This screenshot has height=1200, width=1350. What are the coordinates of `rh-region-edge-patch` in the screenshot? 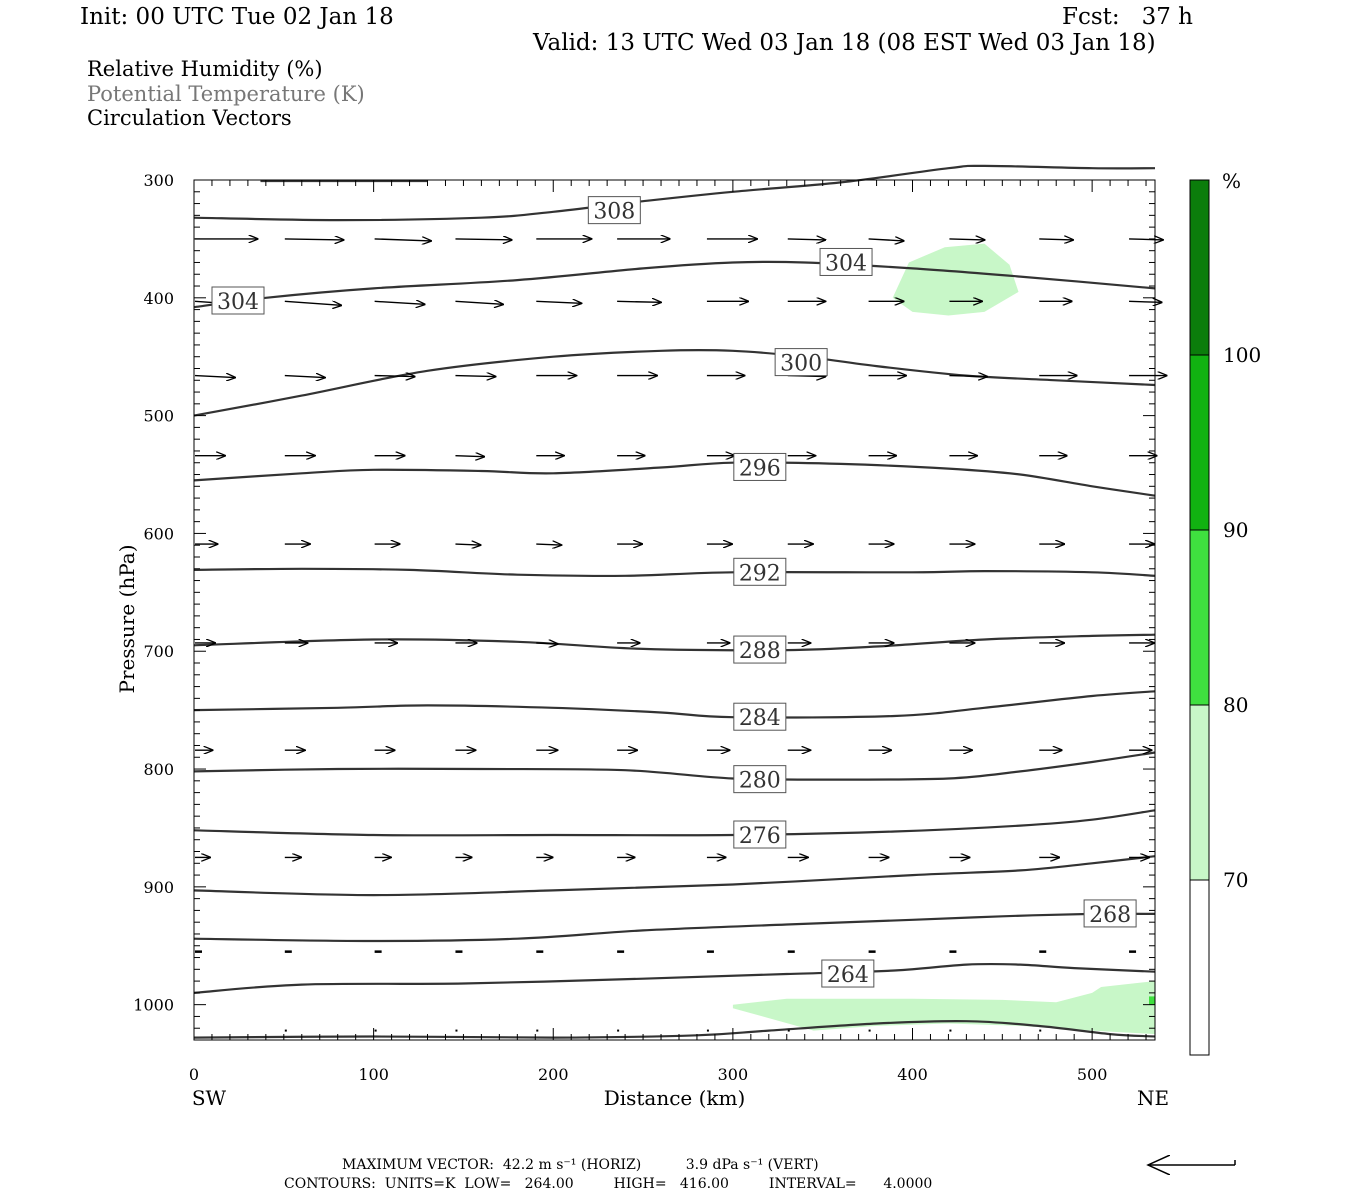 It's located at (1152, 1000).